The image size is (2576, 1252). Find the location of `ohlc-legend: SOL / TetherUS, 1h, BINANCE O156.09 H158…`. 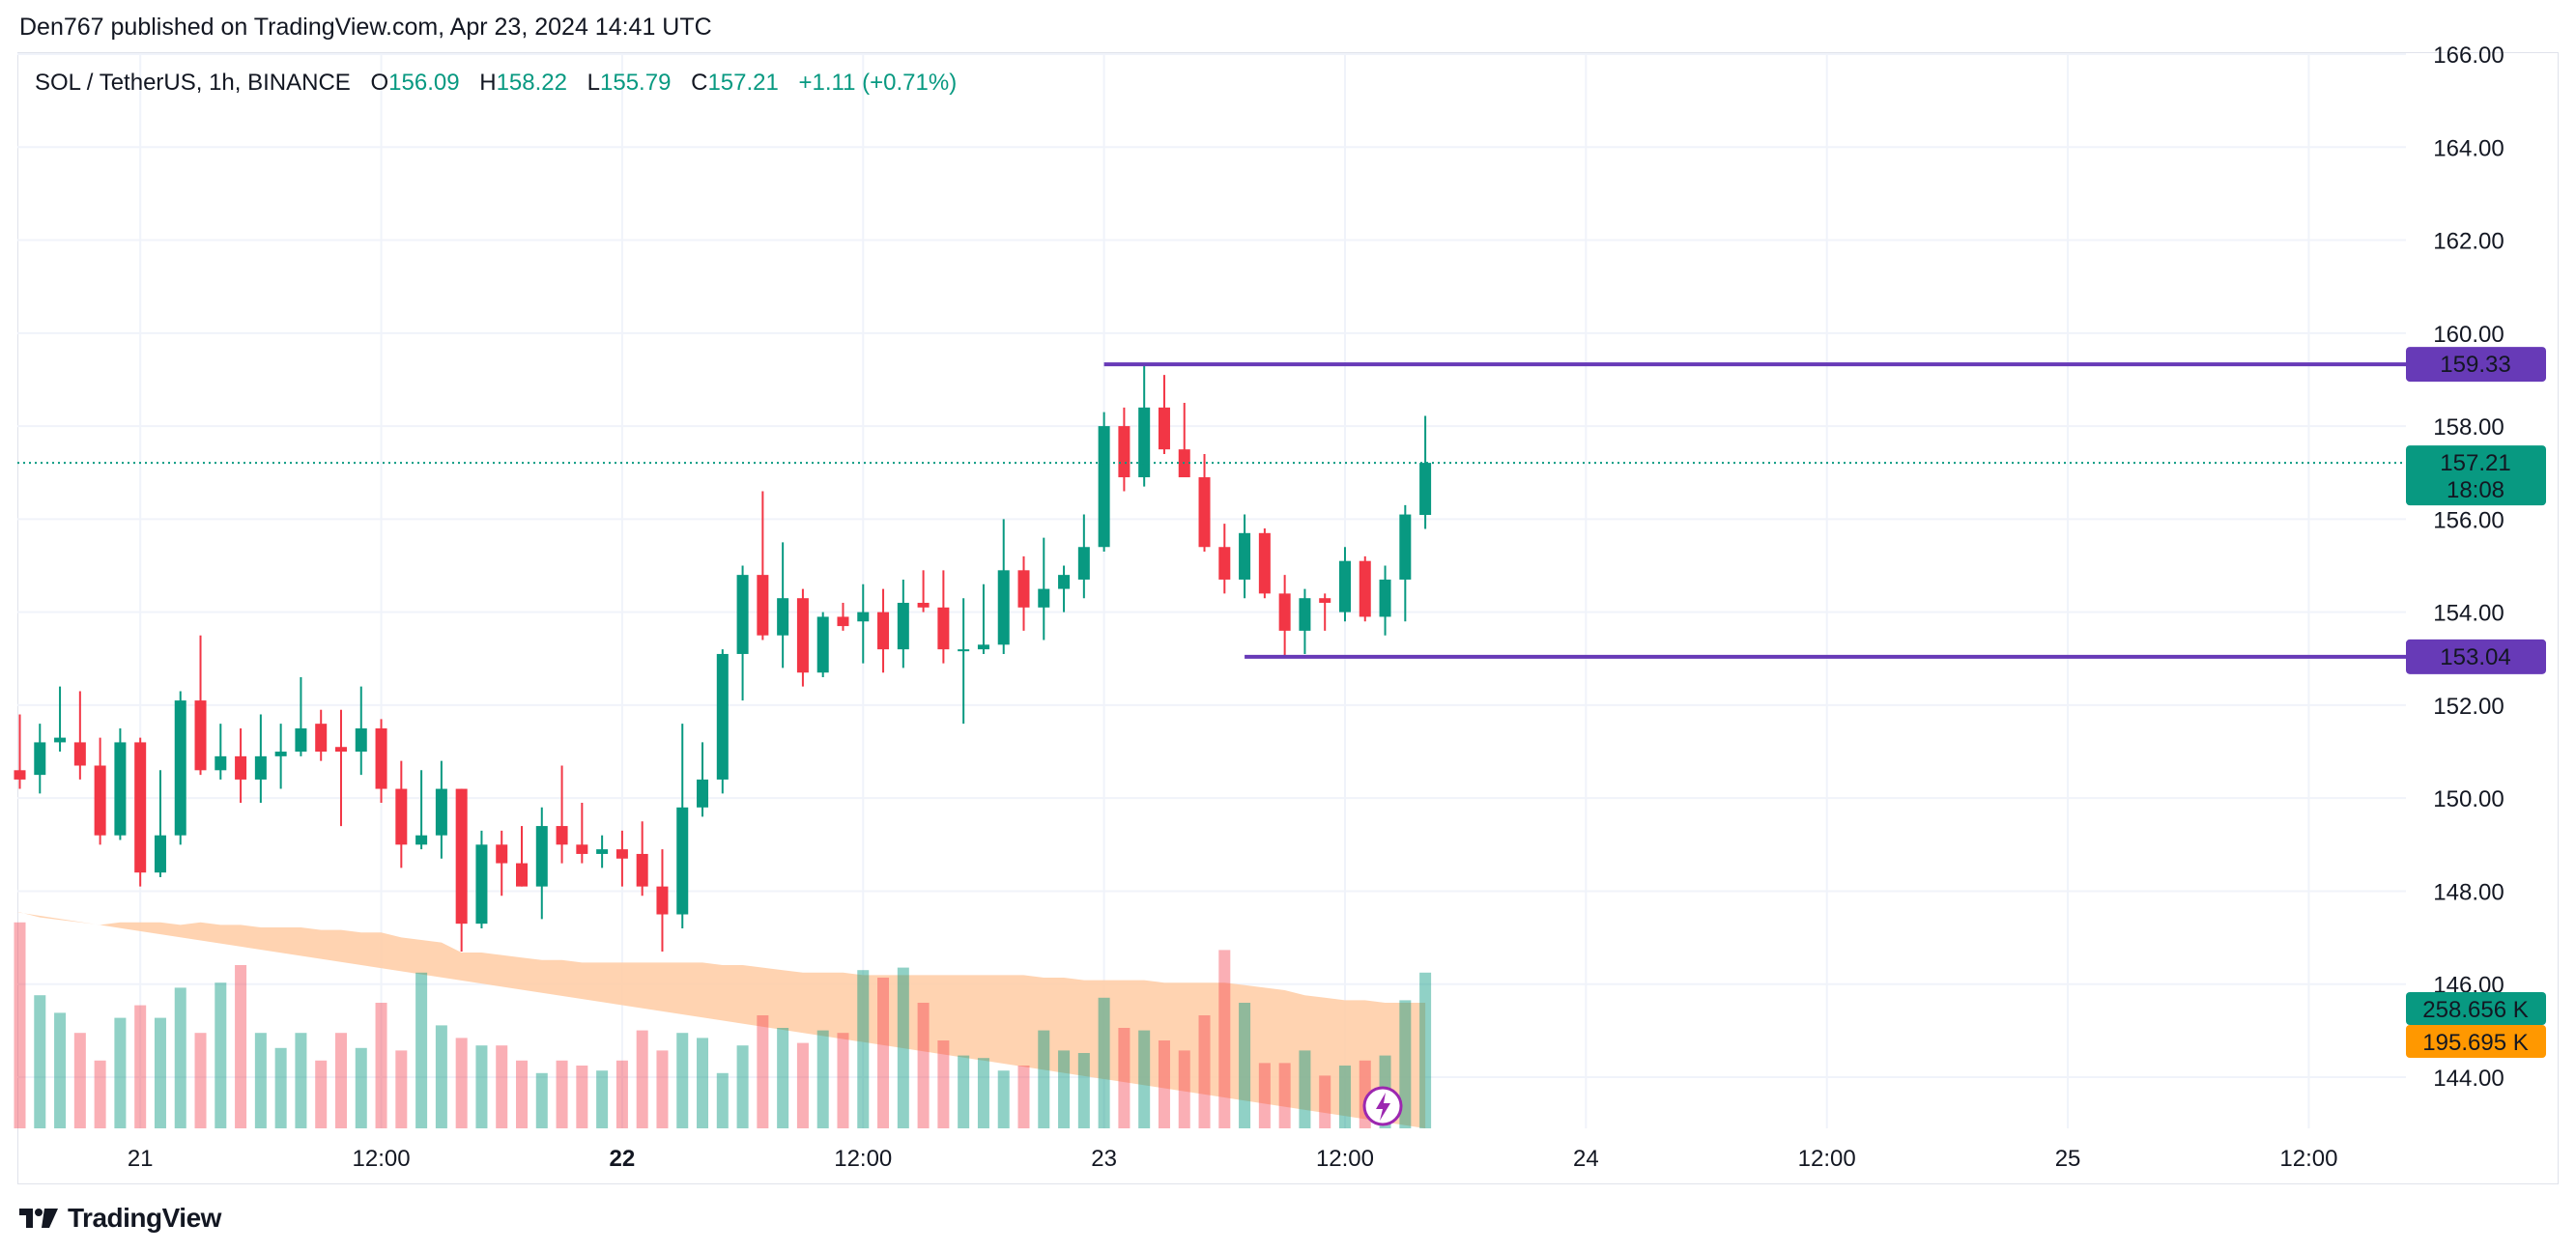

ohlc-legend: SOL / TetherUS, 1h, BINANCE O156.09 H158… is located at coordinates (496, 83).